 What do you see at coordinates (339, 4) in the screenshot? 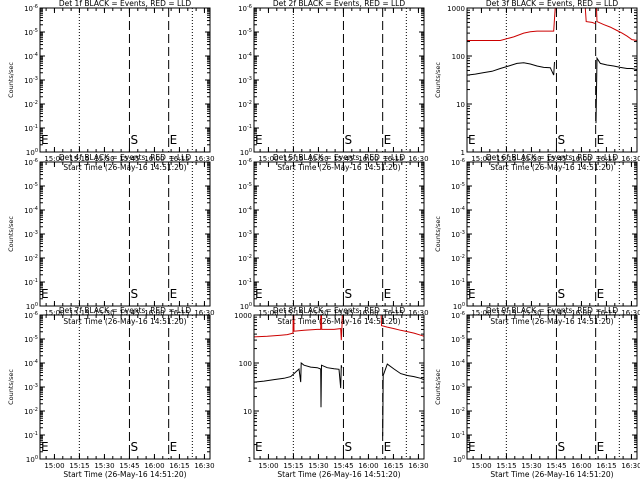
I see `panel-title: Det 2f BLACK = Events, RED = LLD` at bounding box center [339, 4].